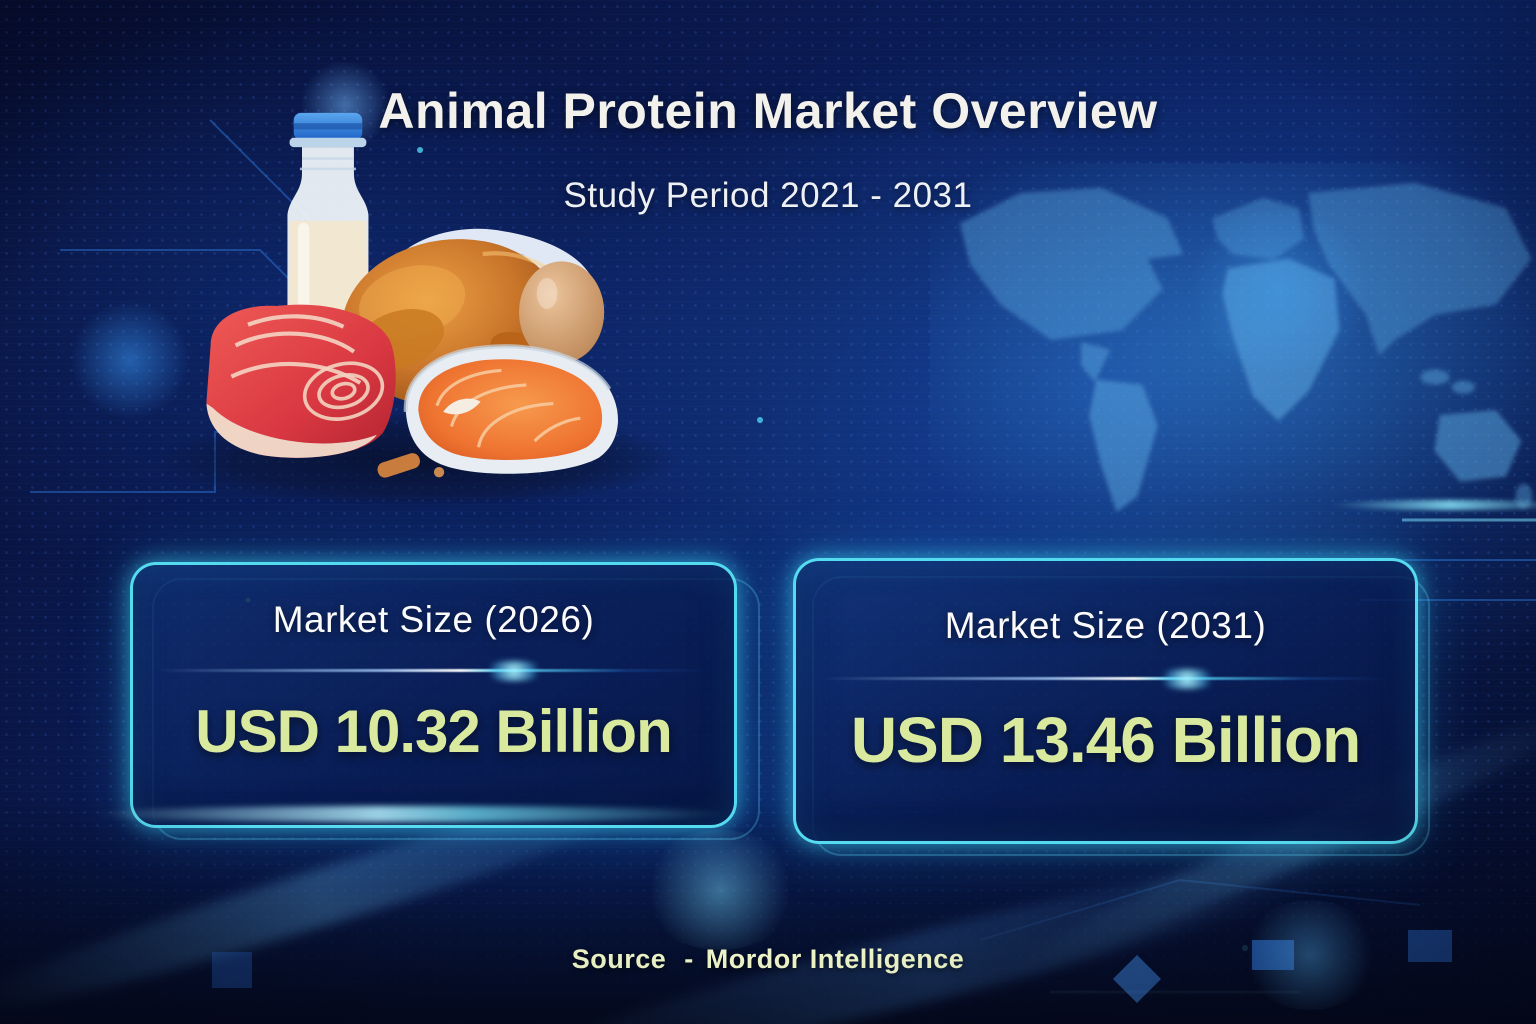  I want to click on market-size-value-2026: USD 10.32 Billion, so click(433, 731).